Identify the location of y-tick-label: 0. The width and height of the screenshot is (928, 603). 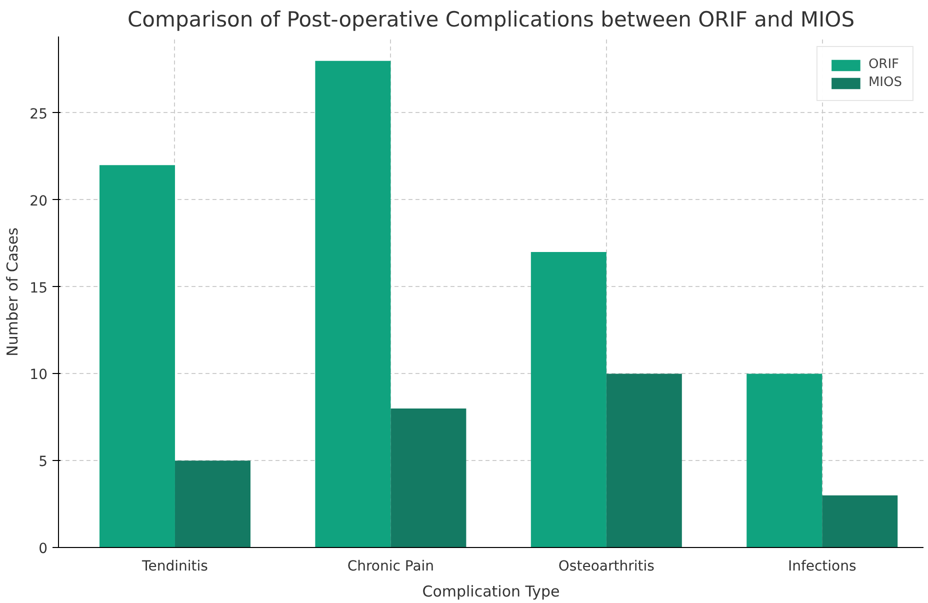
(43, 549).